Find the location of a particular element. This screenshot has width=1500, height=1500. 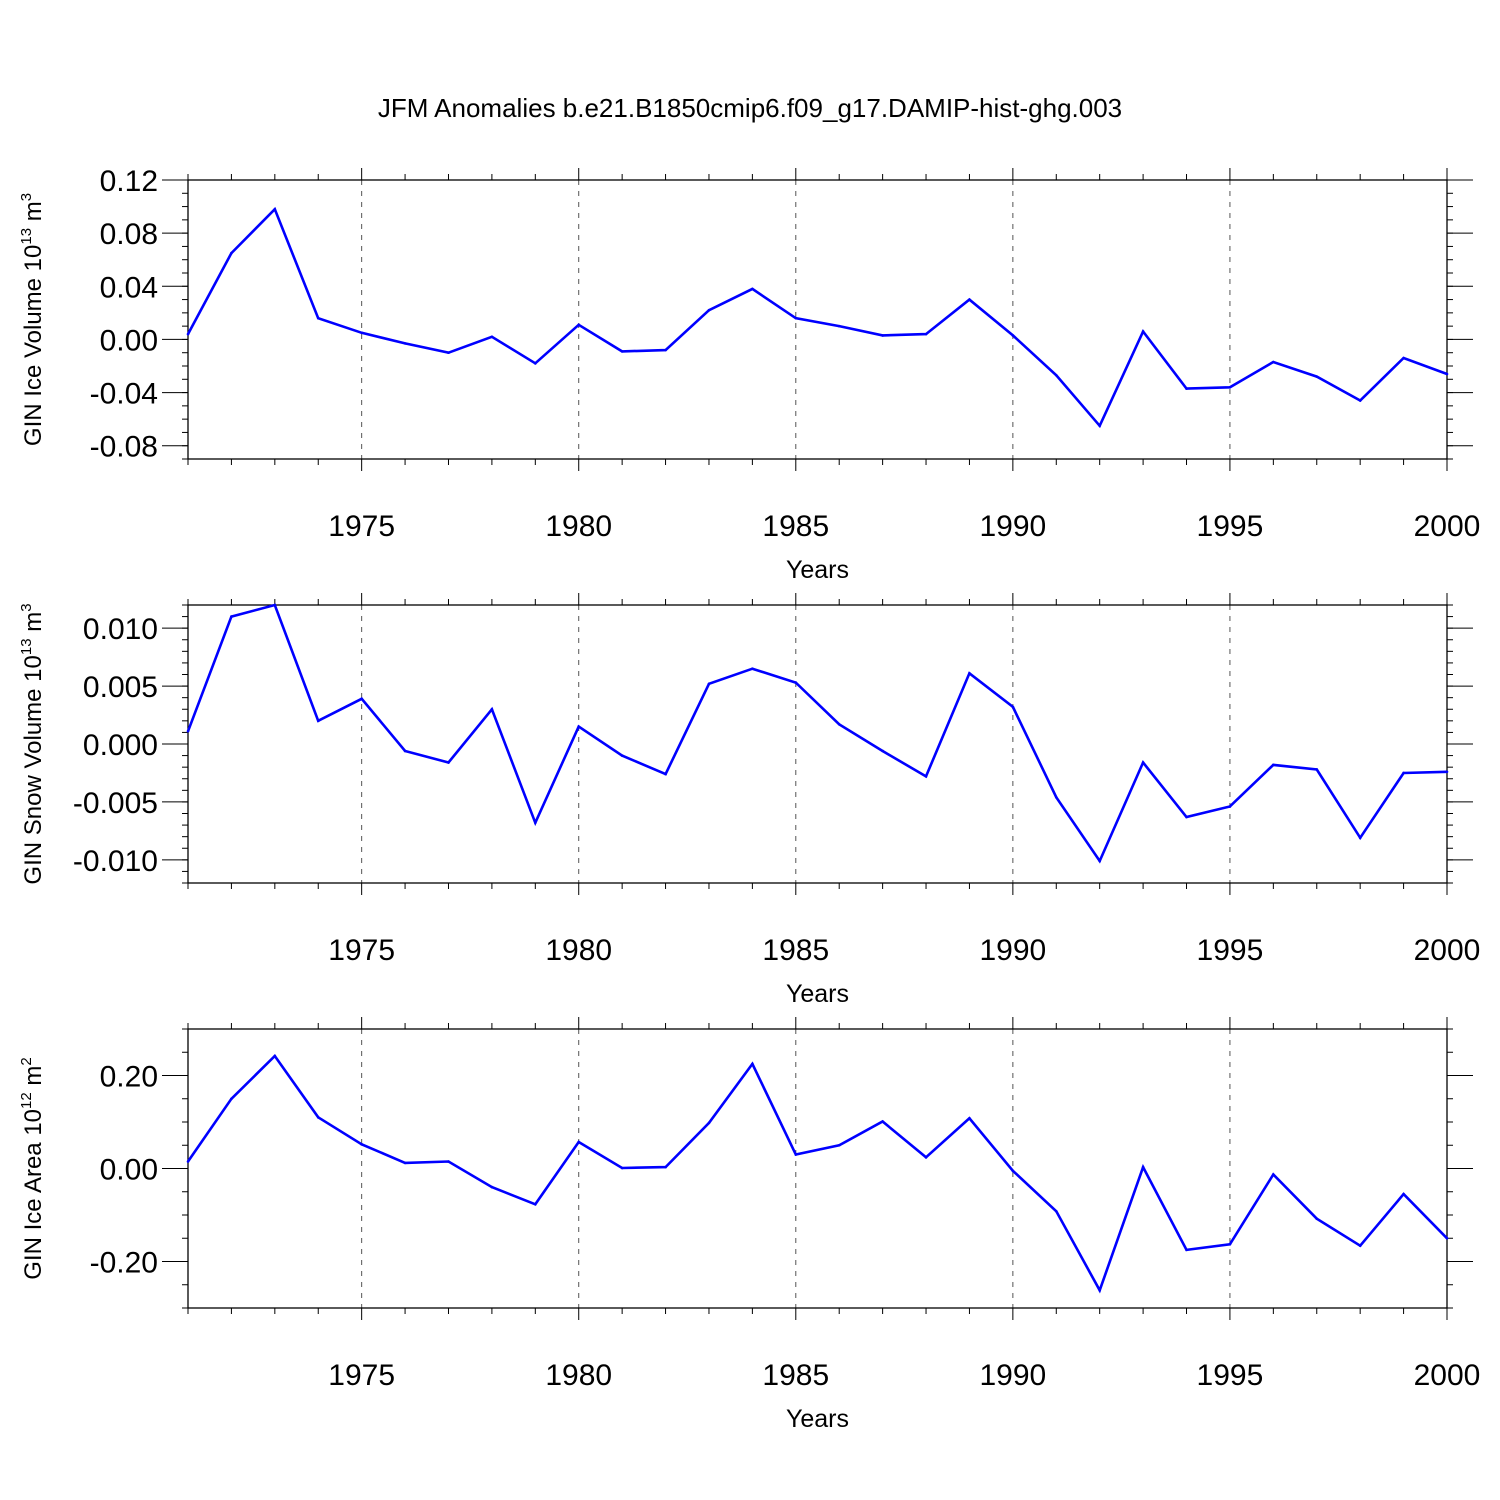

series-line is located at coordinates (817, 317).